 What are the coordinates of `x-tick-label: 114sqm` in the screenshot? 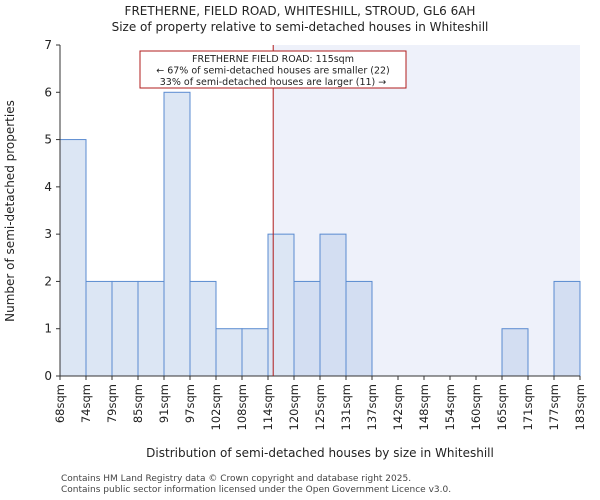 It's located at (268, 407).